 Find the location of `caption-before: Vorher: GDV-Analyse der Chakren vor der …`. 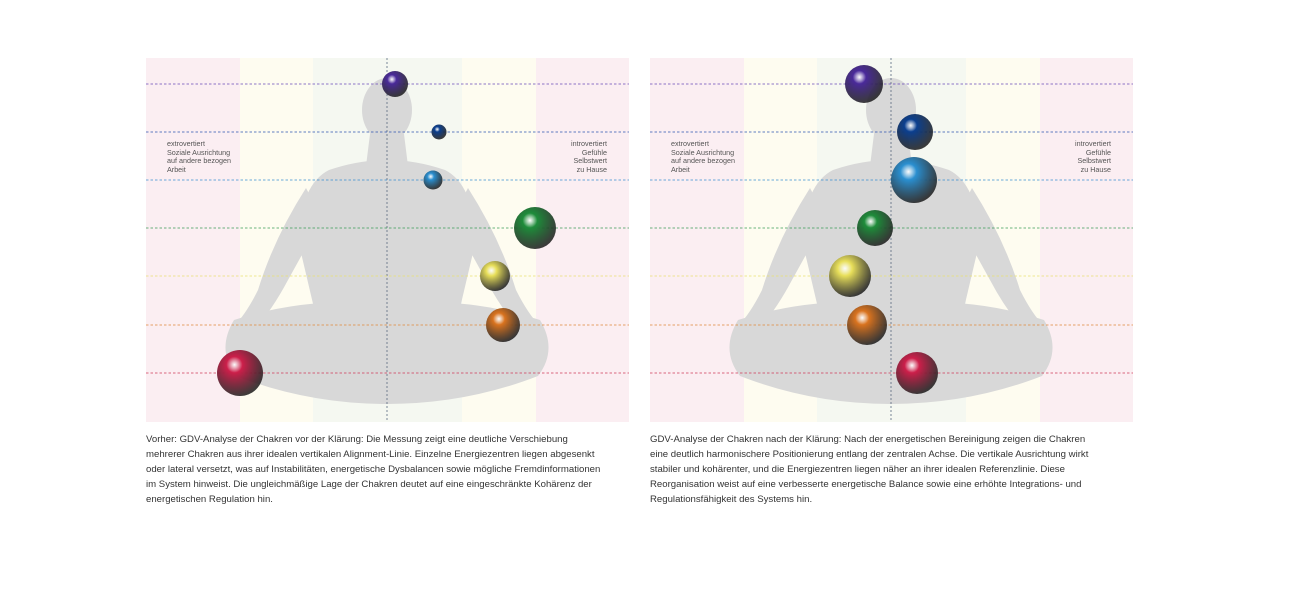

caption-before: Vorher: GDV-Analyse der Chakren vor der … is located at coordinates (373, 469).